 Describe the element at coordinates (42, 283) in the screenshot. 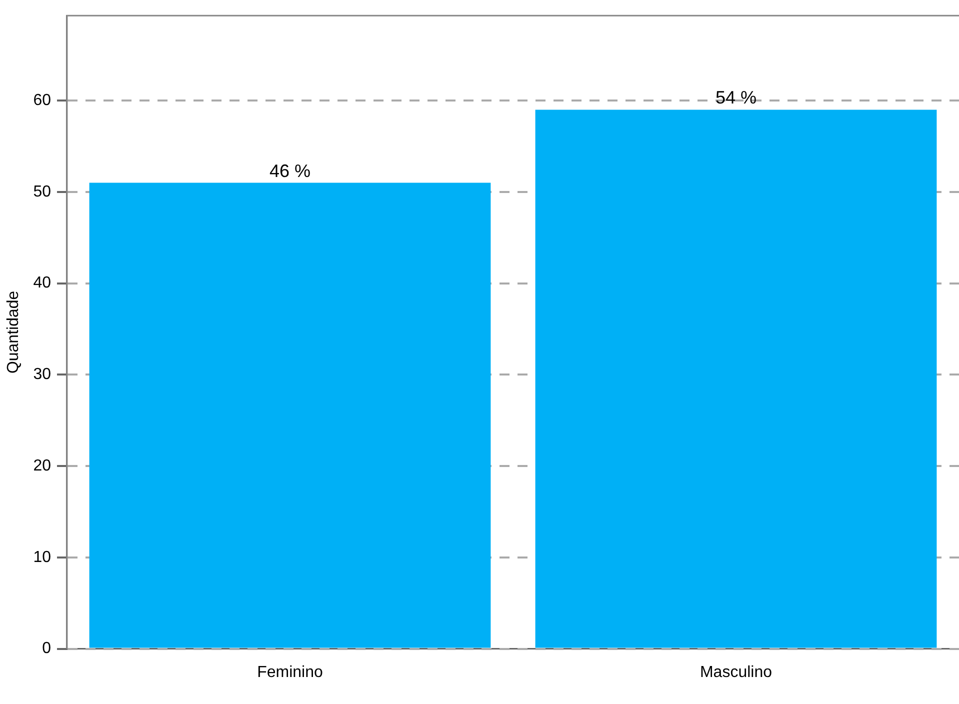

I see `y-tick-label: 40` at that location.